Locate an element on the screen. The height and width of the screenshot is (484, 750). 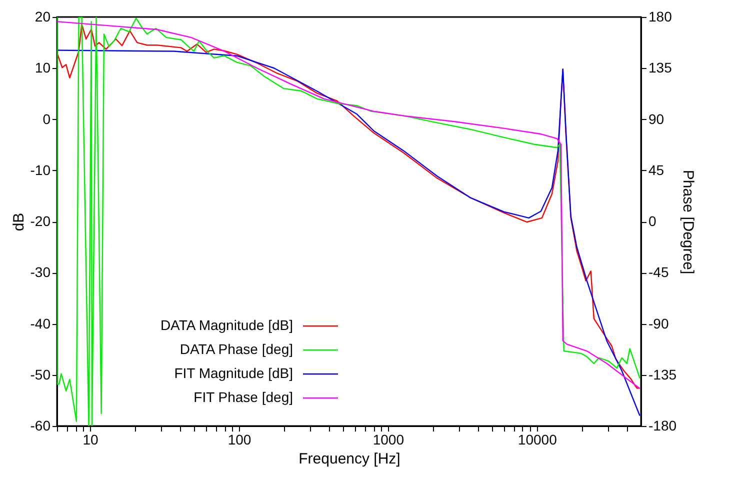
legend-label: FIT Magnitude [dB] is located at coordinates (233, 373).